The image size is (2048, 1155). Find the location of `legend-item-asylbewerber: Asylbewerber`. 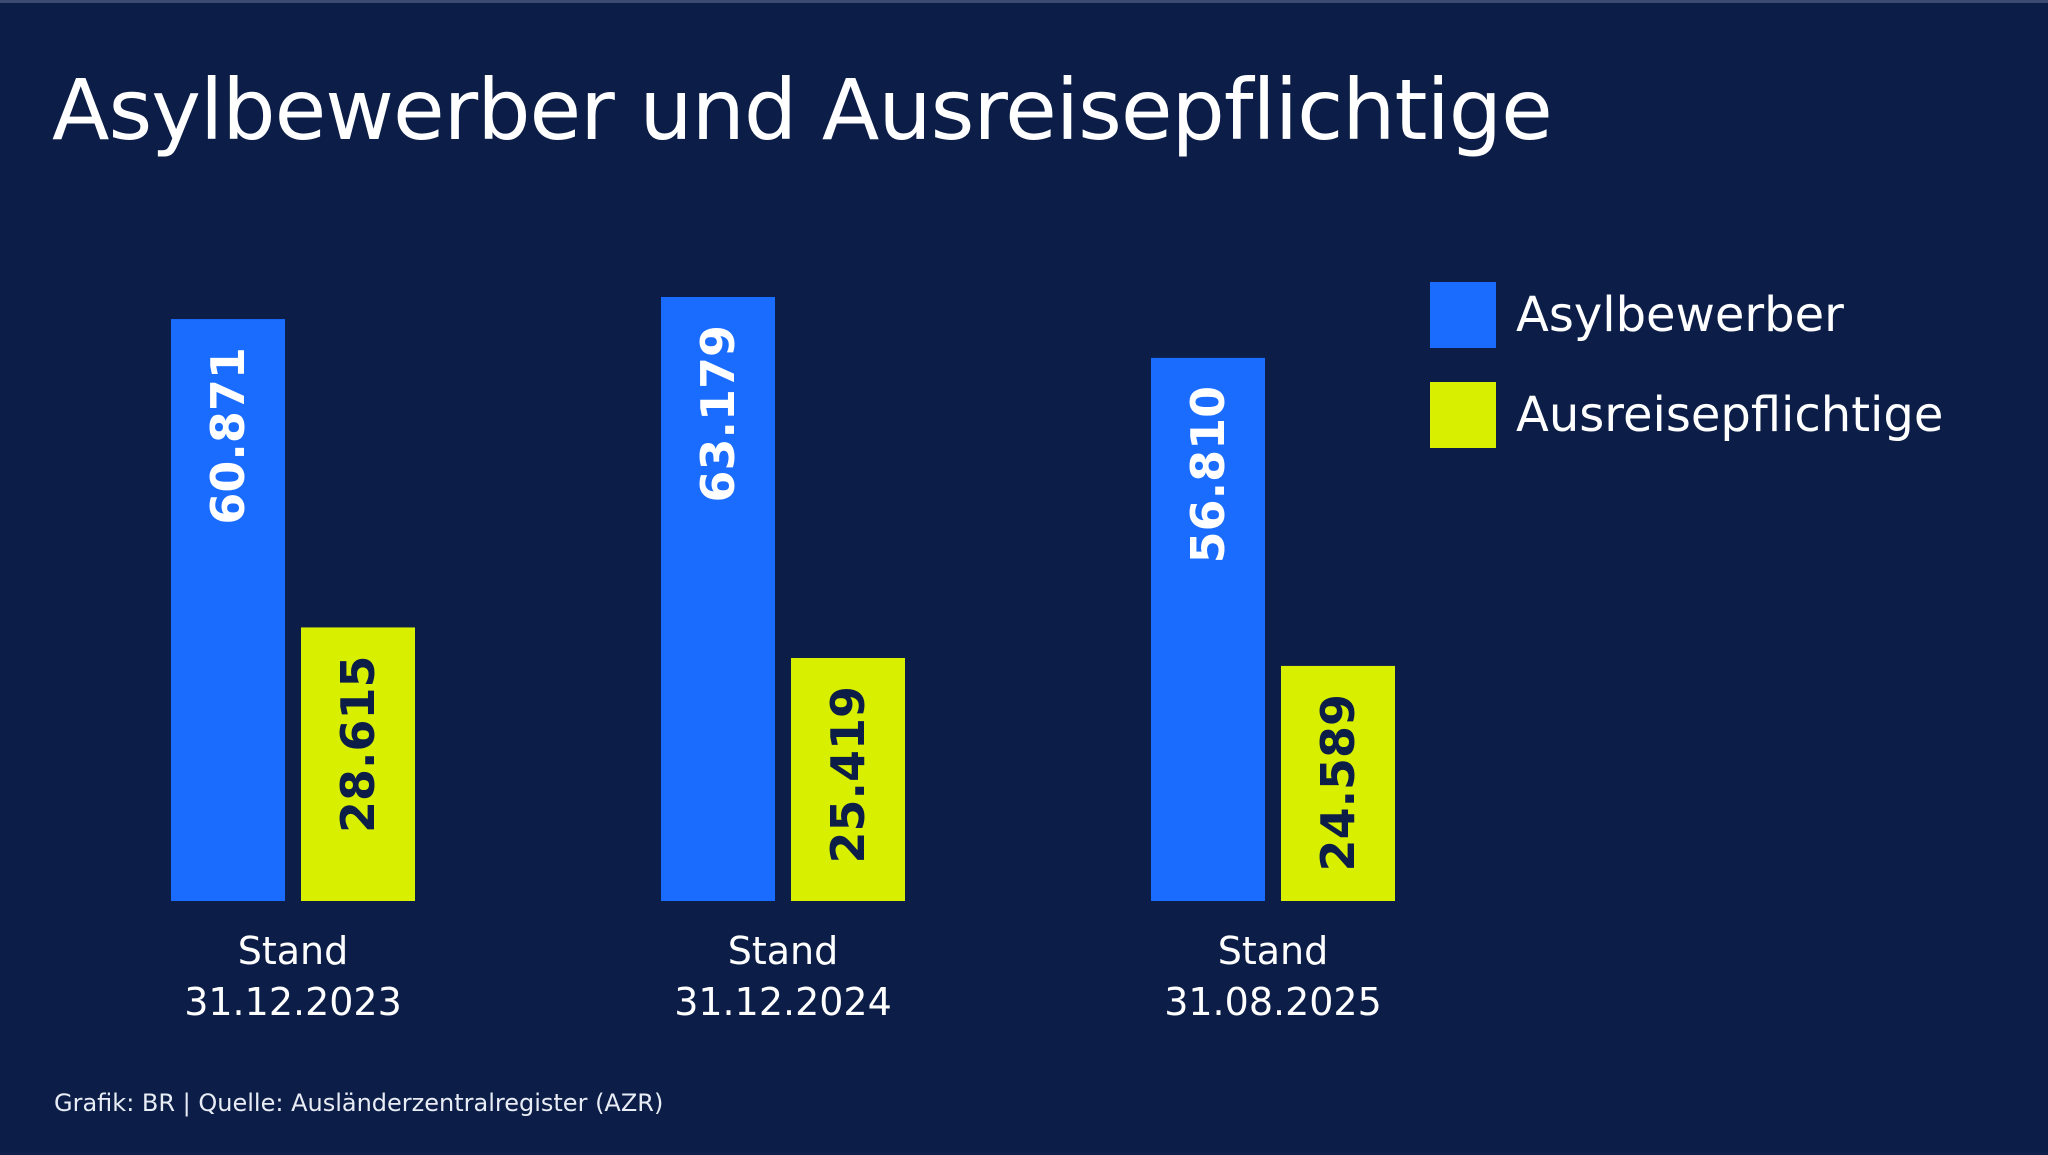

legend-item-asylbewerber: Asylbewerber is located at coordinates (1637, 315).